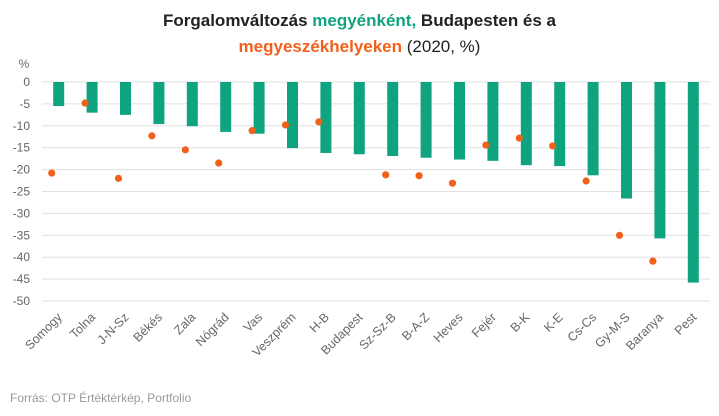 The height and width of the screenshot is (416, 719). I want to click on x-tick-label: Zala, so click(184, 323).